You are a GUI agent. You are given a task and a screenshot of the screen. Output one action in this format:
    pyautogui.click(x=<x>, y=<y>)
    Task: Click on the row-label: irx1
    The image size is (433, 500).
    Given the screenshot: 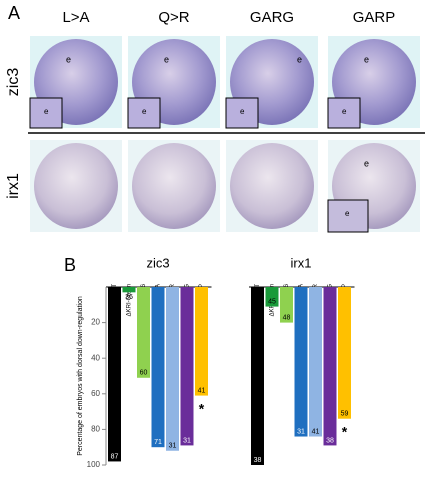 What is the action you would take?
    pyautogui.click(x=13, y=186)
    